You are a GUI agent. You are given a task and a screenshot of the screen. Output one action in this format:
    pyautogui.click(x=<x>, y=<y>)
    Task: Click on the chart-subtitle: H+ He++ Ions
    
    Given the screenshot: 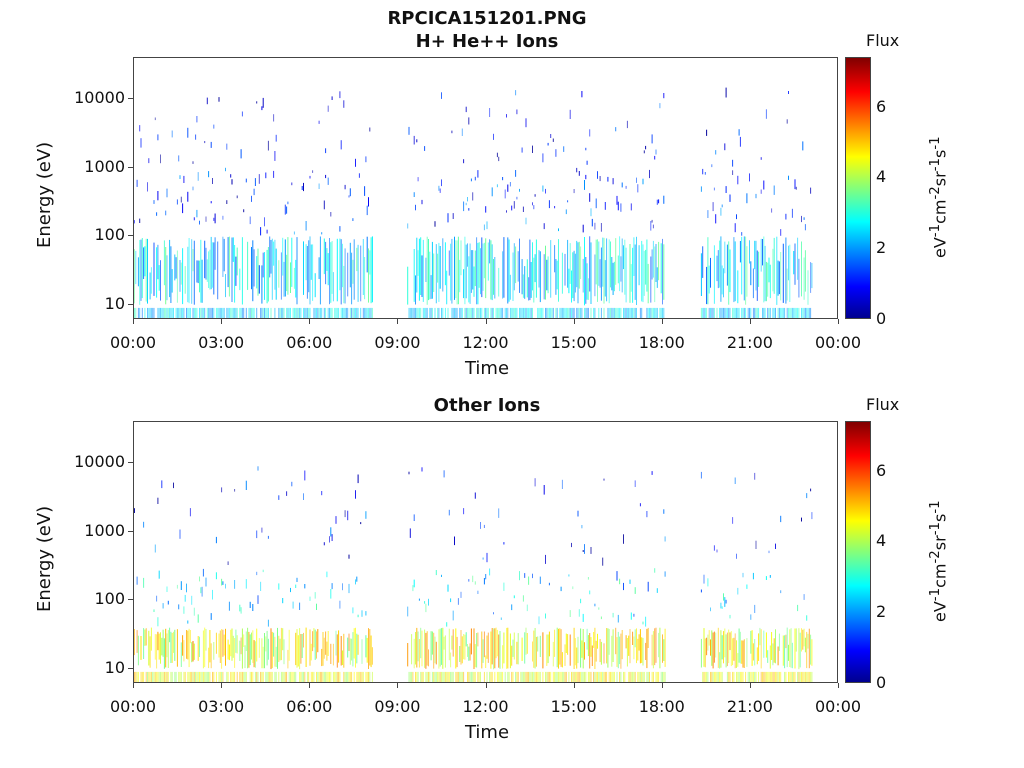 What is the action you would take?
    pyautogui.click(x=487, y=41)
    